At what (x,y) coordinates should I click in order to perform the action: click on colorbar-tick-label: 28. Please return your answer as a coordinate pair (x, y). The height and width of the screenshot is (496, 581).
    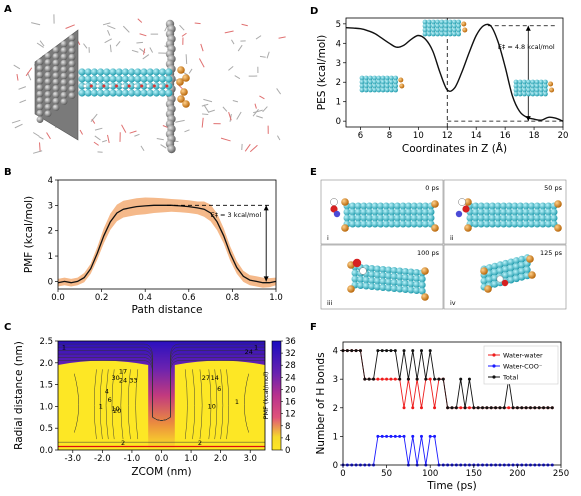
    Looking at the image, I should click on (290, 366).